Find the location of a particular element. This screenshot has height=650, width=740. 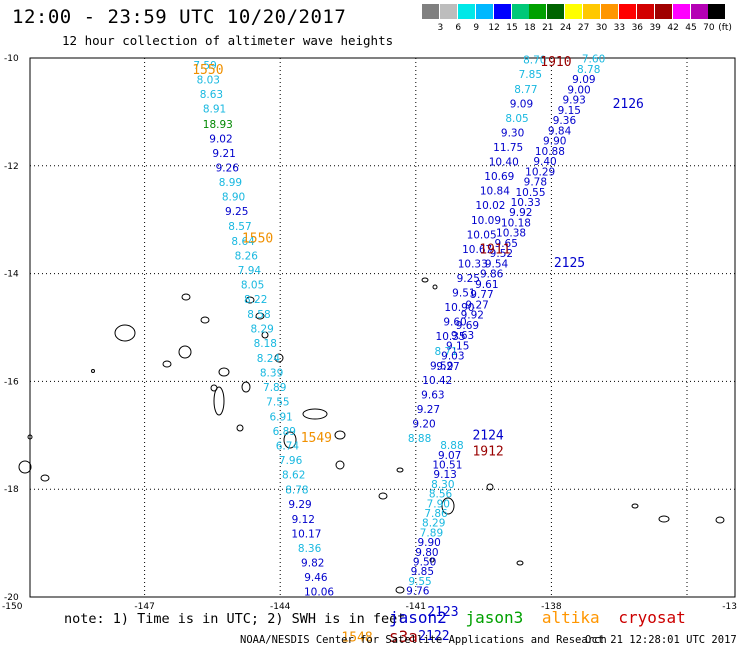

legend-label: 33 is located at coordinates (619, 28).